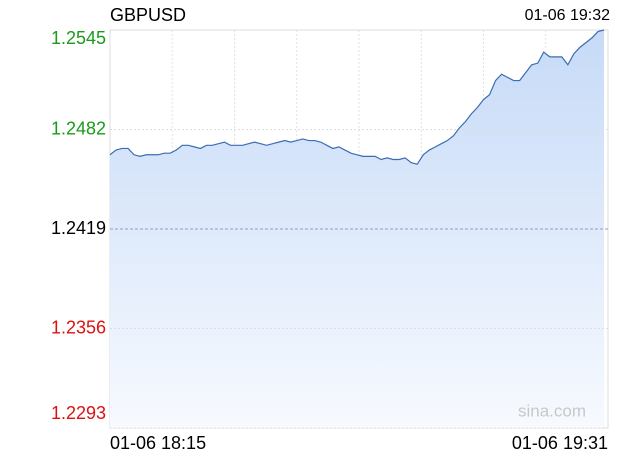 Image resolution: width=620 pixels, height=460 pixels. Describe the element at coordinates (78, 413) in the screenshot. I see `y-tick-label: 1.2293` at that location.